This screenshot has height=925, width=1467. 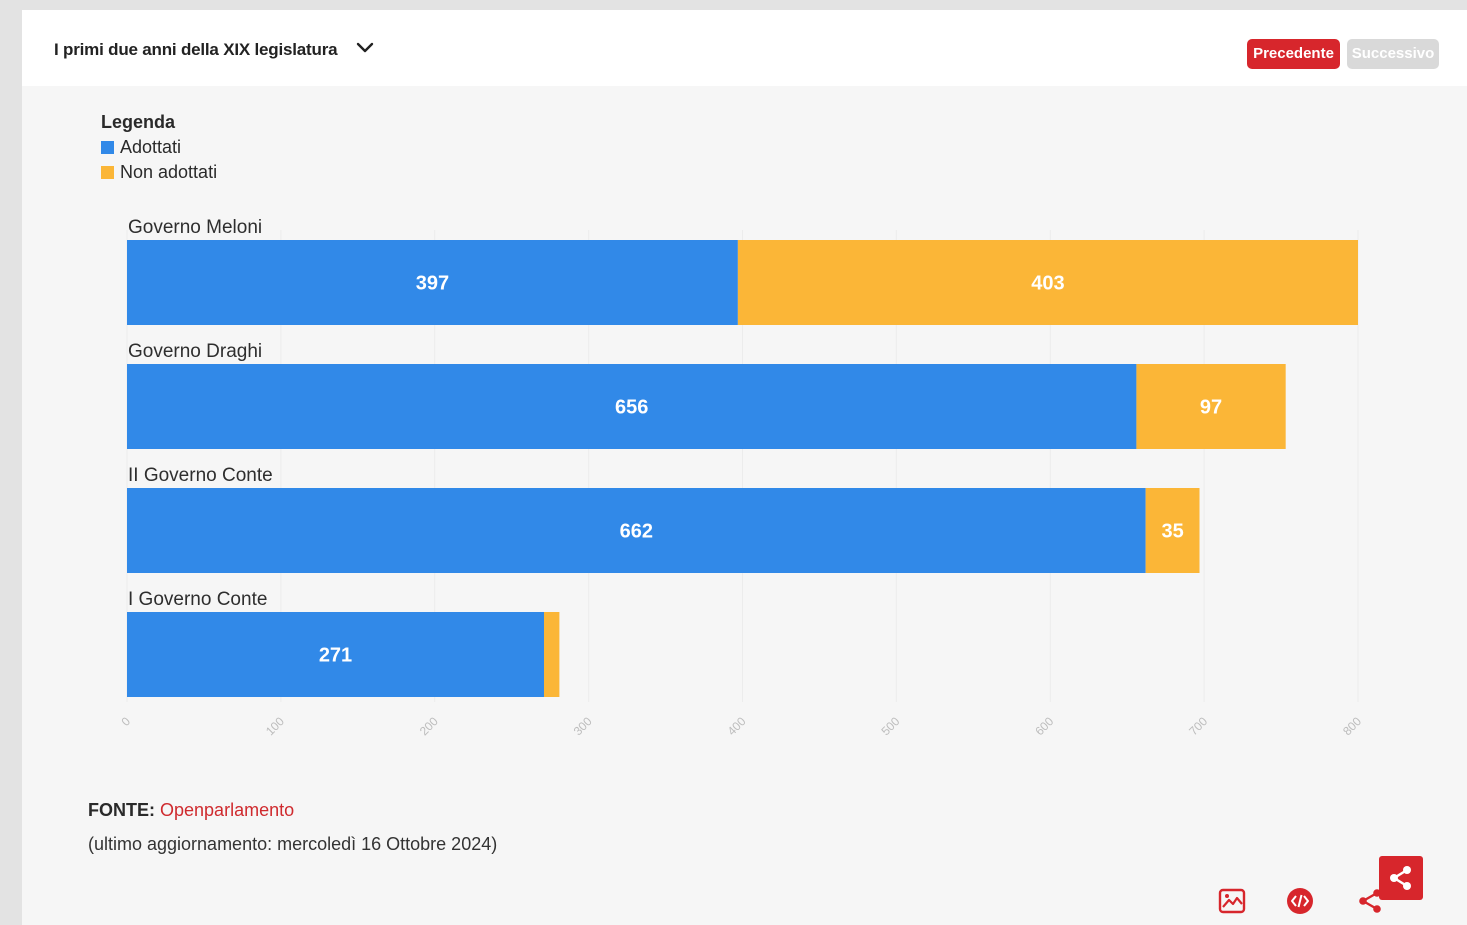 What do you see at coordinates (365, 47) in the screenshot?
I see `chevron-down-icon` at bounding box center [365, 47].